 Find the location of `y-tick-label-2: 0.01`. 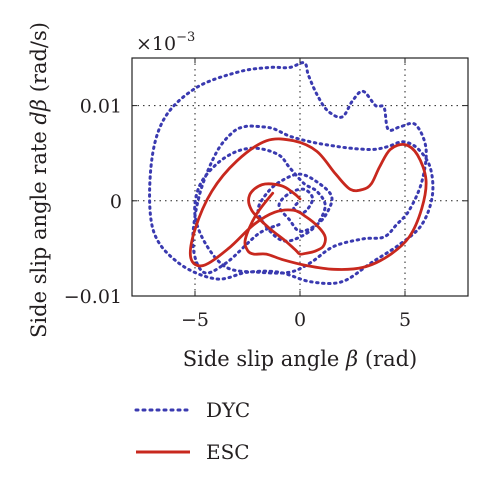

y-tick-label-2: 0.01 is located at coordinates (101, 107).